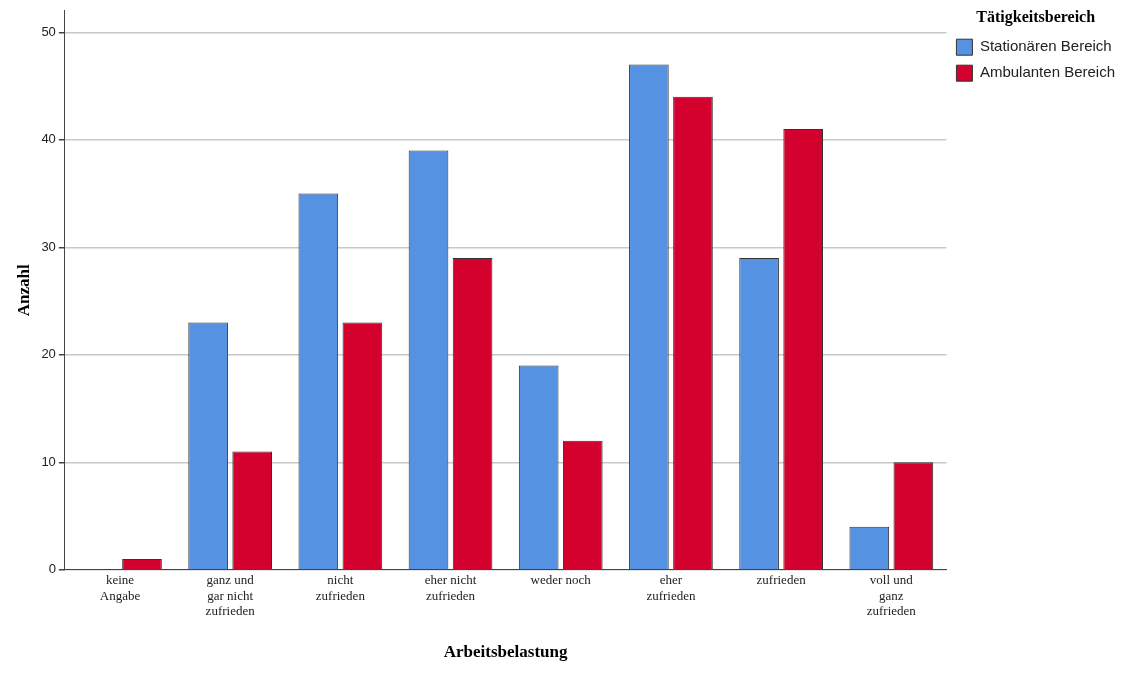 The width and height of the screenshot is (1135, 677). I want to click on x-tick-label: voll und ganz zufrieden, so click(891, 595).